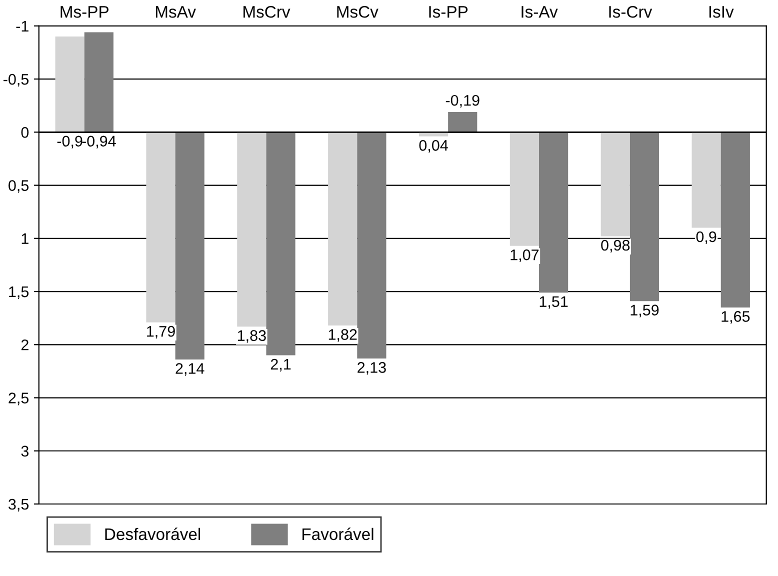 The width and height of the screenshot is (778, 576). What do you see at coordinates (84, 12) in the screenshot?
I see `x-tick-label: Ms-PP` at bounding box center [84, 12].